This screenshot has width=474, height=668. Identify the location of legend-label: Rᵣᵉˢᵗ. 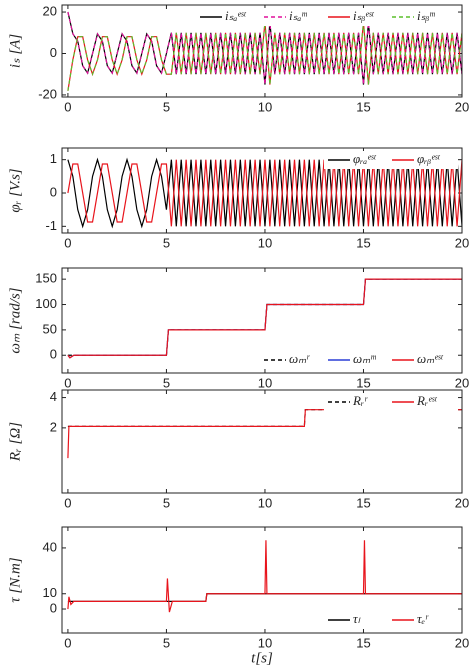
(426, 400).